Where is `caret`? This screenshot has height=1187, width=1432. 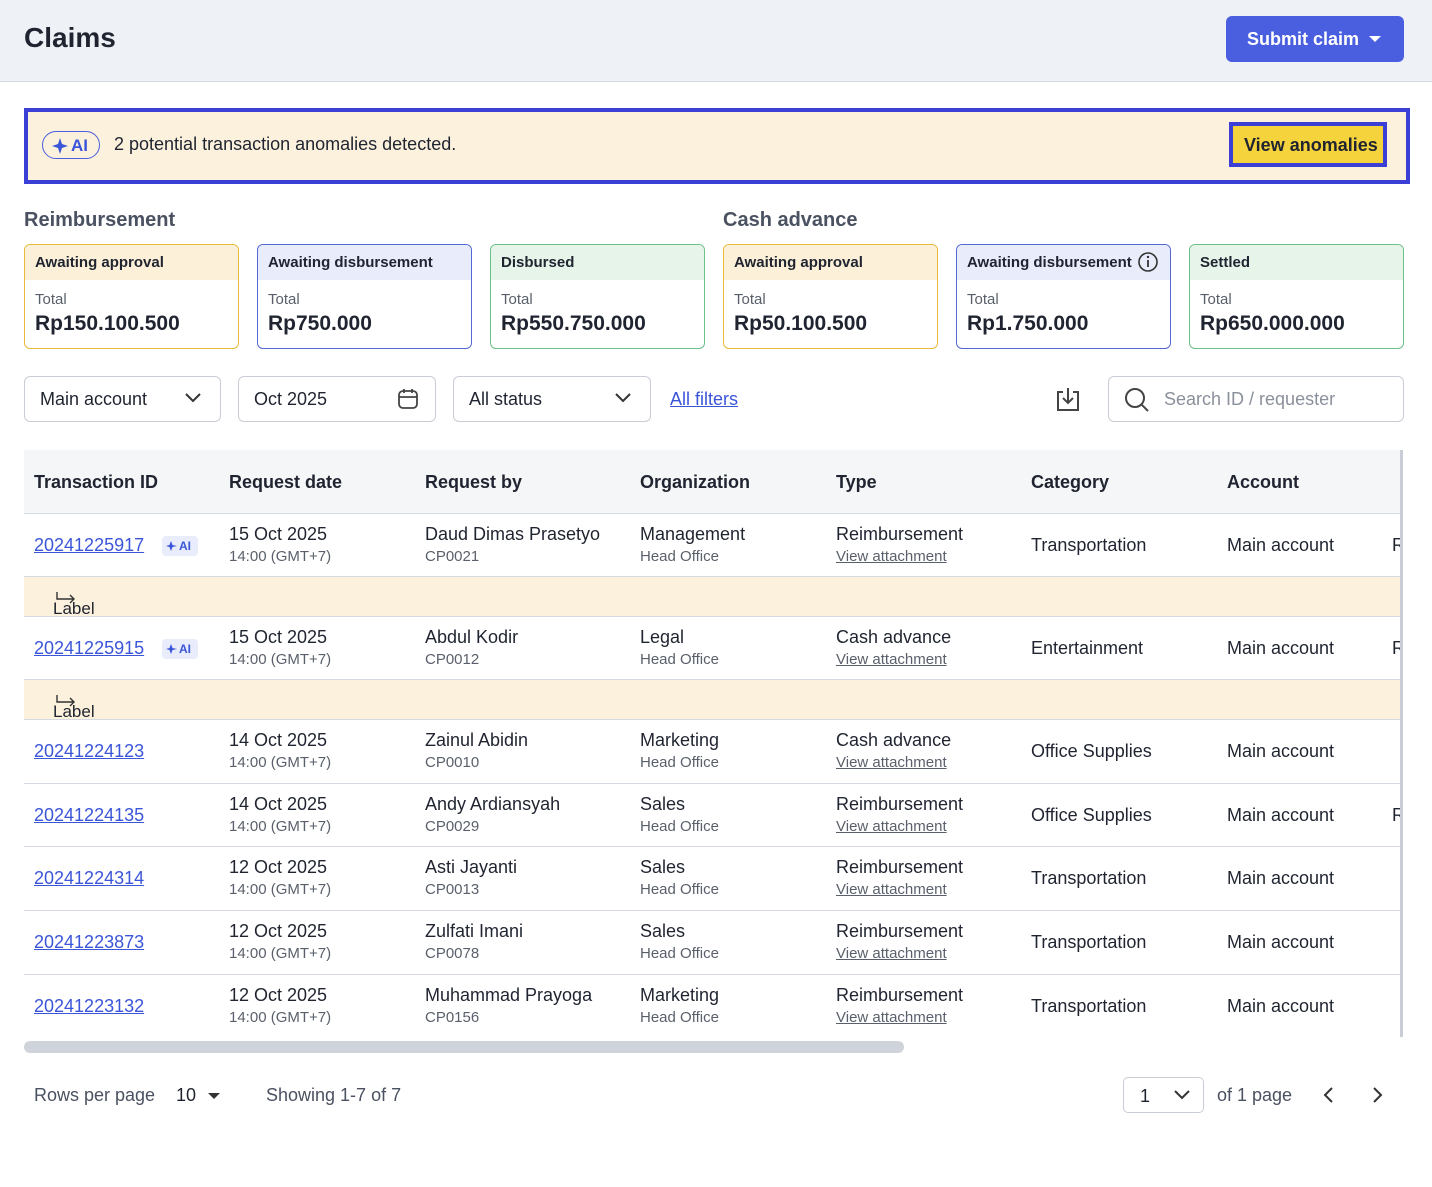 caret is located at coordinates (214, 1096).